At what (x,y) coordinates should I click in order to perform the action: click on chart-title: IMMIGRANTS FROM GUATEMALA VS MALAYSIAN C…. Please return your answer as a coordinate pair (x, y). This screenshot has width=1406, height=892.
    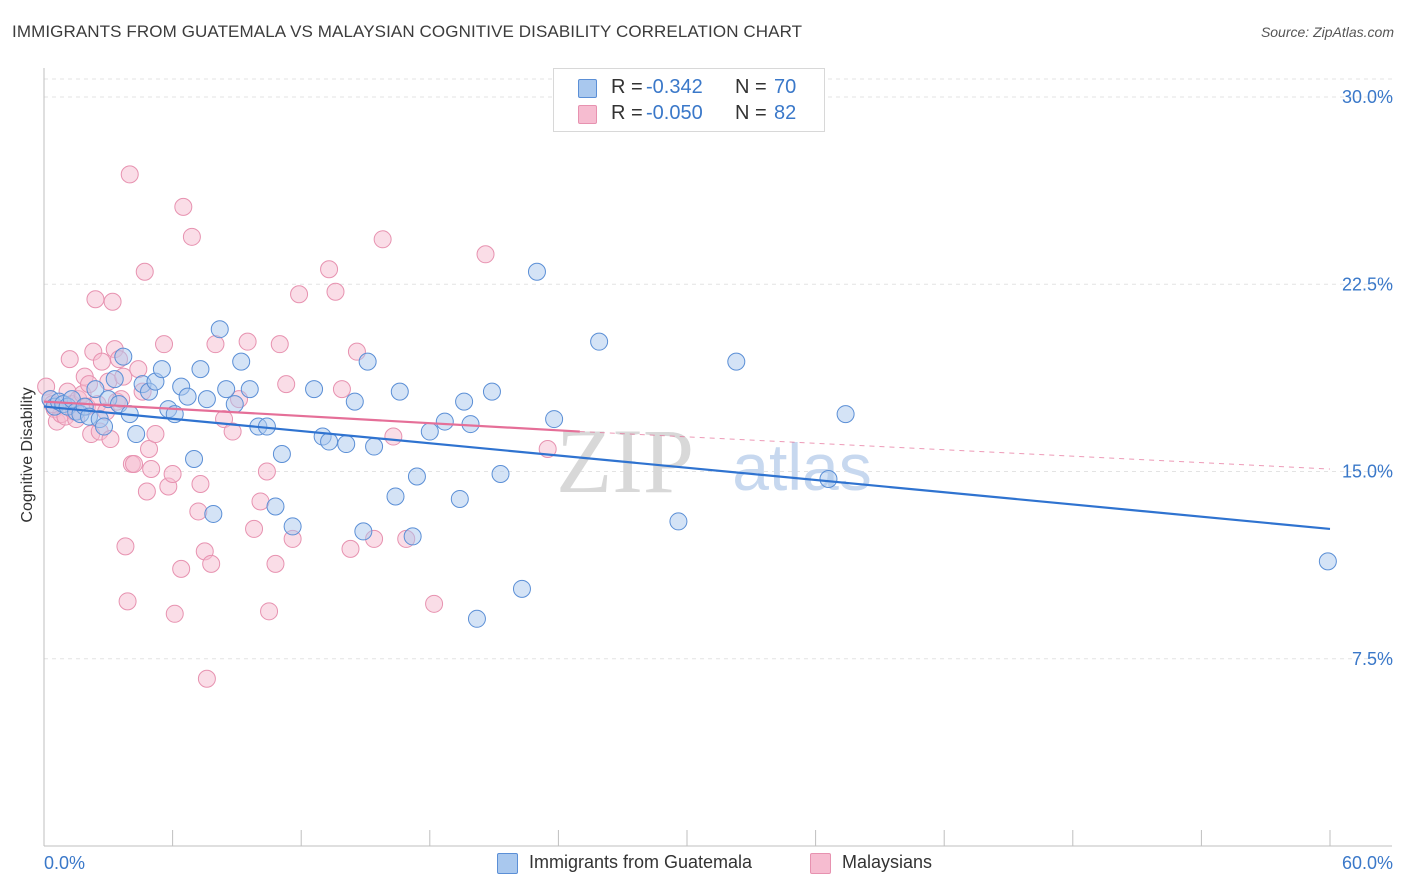
    Looking at the image, I should click on (407, 31).